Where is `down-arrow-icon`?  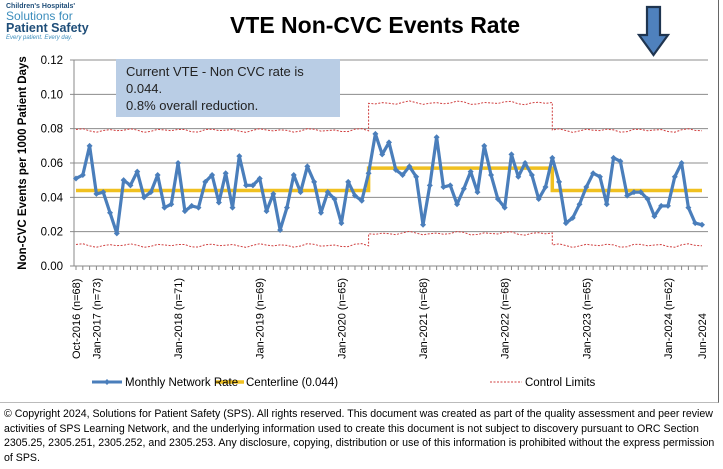
down-arrow-icon is located at coordinates (653, 31).